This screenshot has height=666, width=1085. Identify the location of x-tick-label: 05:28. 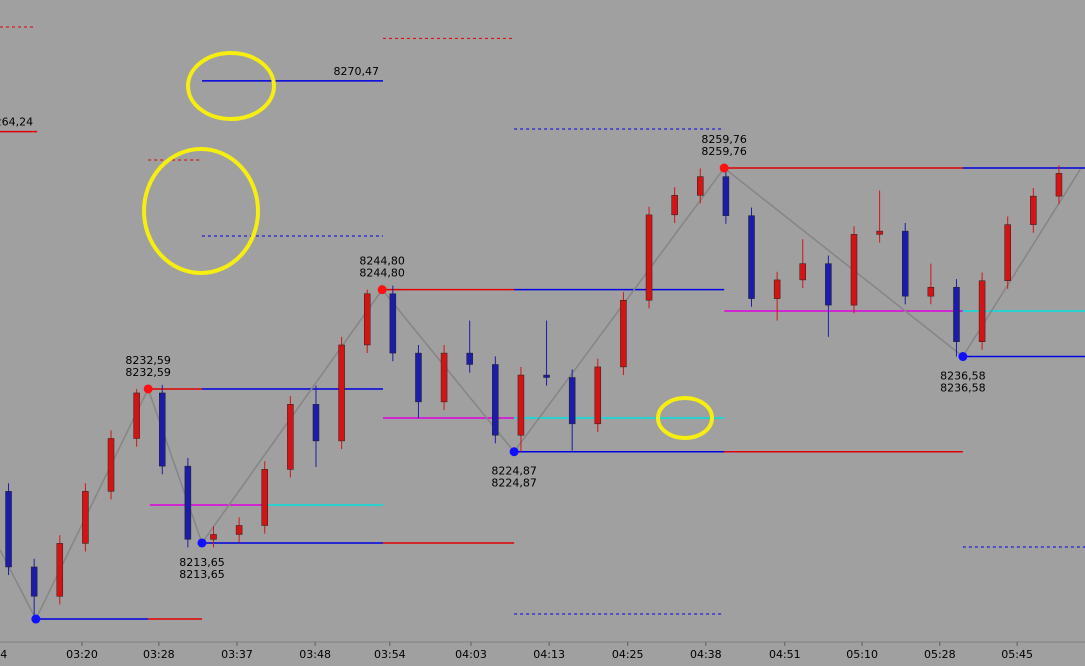
(940, 654).